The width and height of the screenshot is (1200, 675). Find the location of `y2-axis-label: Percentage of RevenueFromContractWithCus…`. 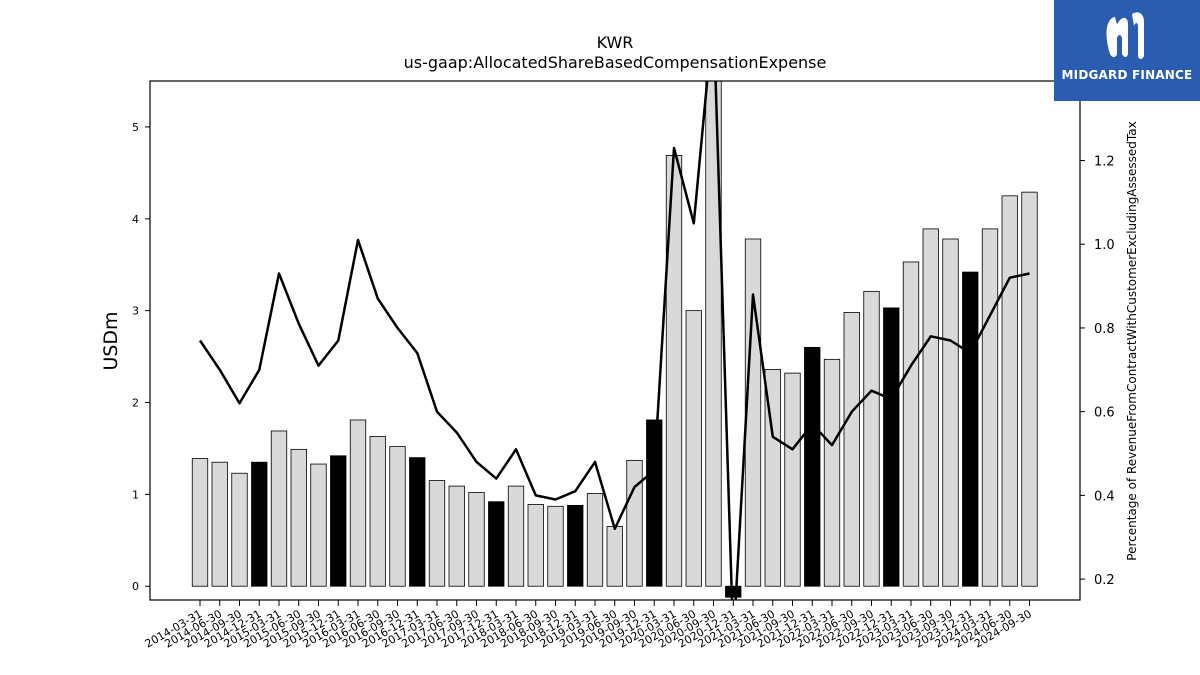

y2-axis-label: Percentage of RevenueFromContractWithCus… is located at coordinates (1132, 340).